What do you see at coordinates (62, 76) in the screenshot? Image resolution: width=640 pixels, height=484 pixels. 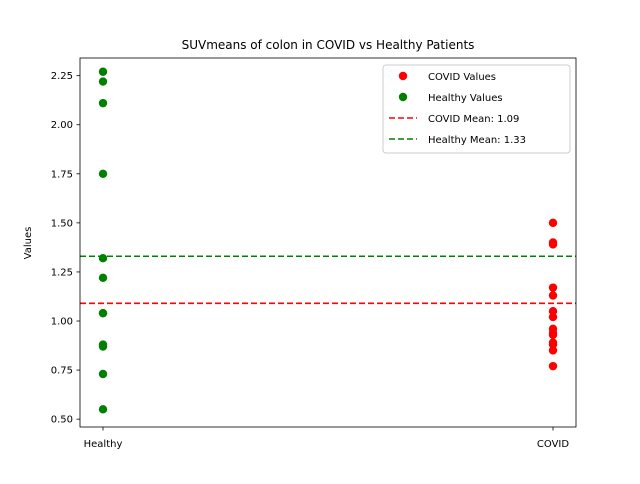 I see `y-tick-label: 2.25` at bounding box center [62, 76].